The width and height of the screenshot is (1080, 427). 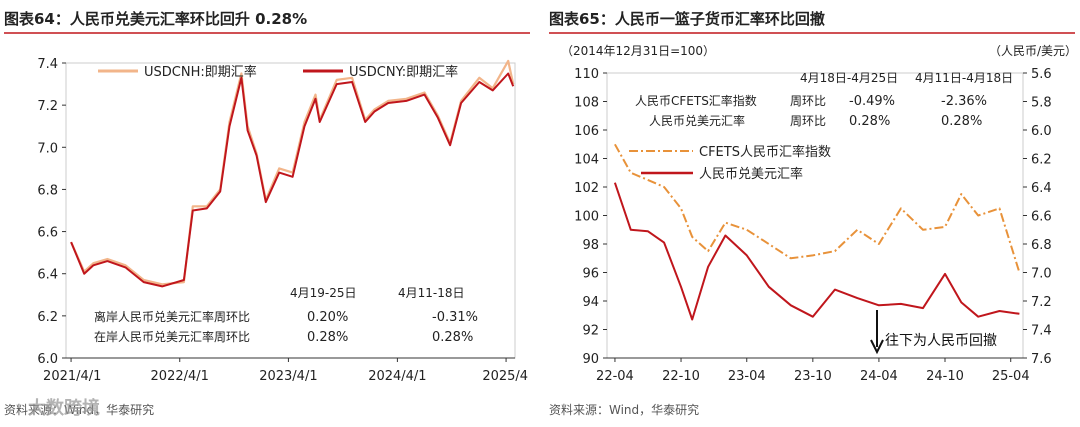 I want to click on y-left-tick-label: 100, so click(x=586, y=217).